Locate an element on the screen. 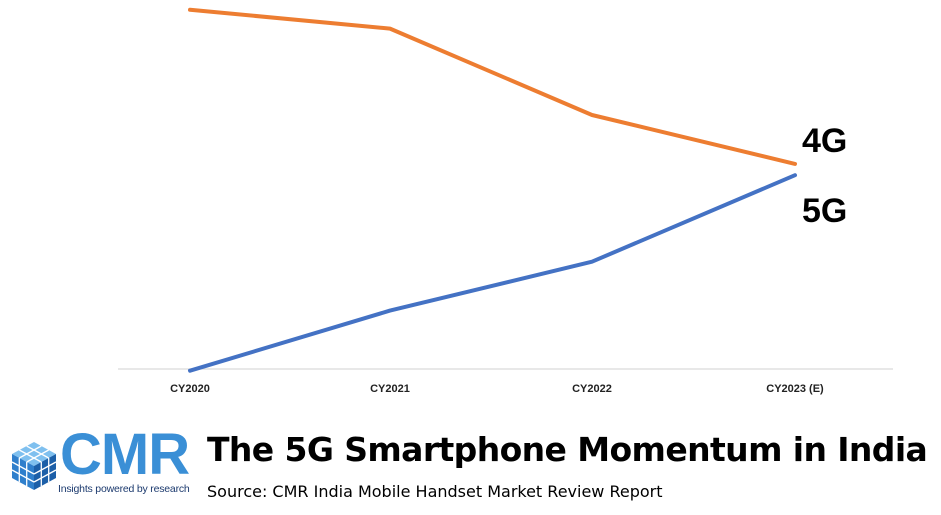  x-tick-label: CY2020 is located at coordinates (190, 389).